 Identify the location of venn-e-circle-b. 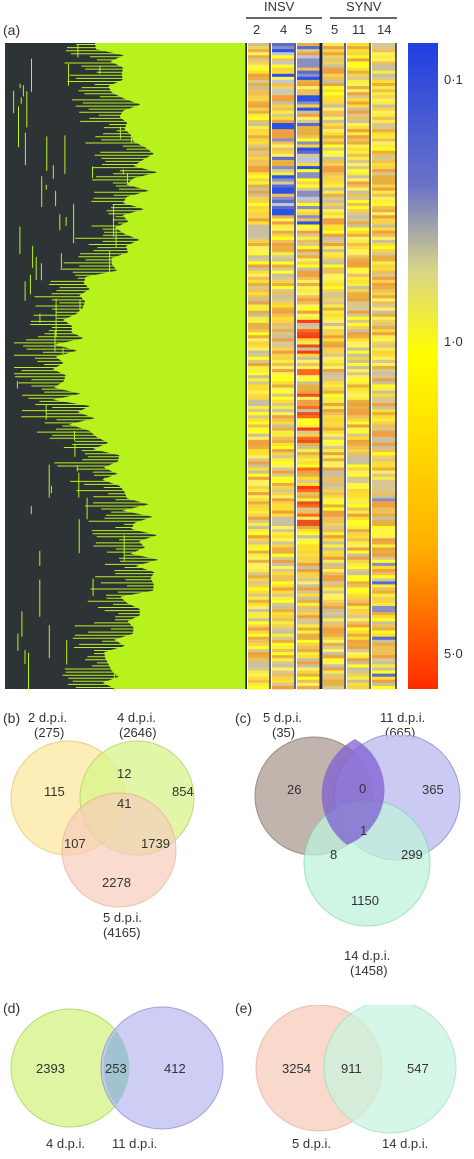
(390, 1069).